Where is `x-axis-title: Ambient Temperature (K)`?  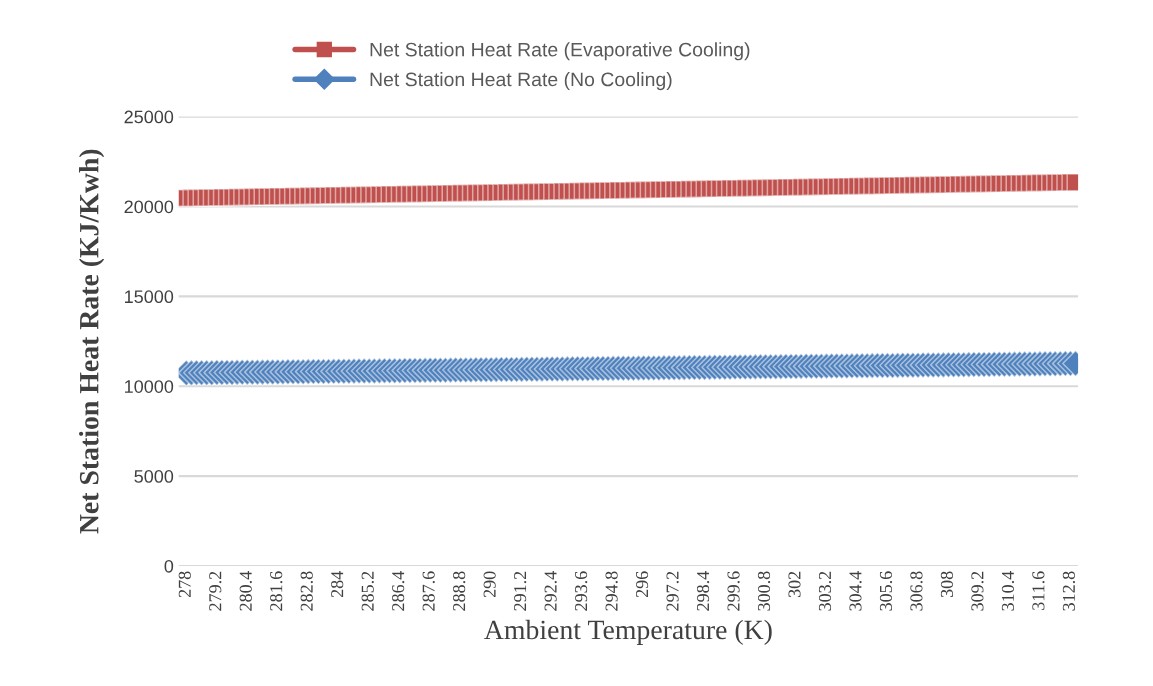
x-axis-title: Ambient Temperature (K) is located at coordinates (628, 632).